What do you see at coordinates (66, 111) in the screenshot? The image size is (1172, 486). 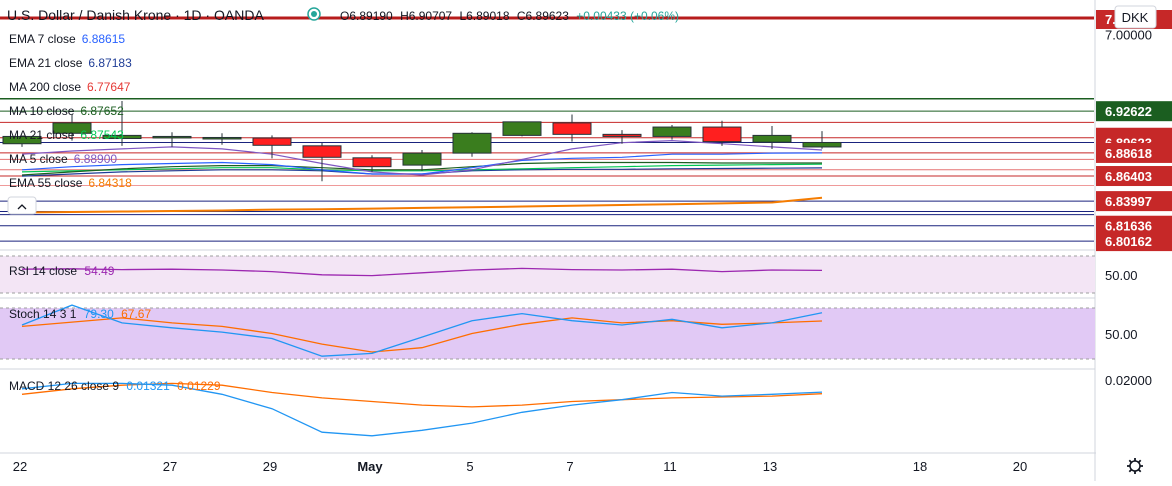 I see `legend-item: MA 10 close 6.87652` at bounding box center [66, 111].